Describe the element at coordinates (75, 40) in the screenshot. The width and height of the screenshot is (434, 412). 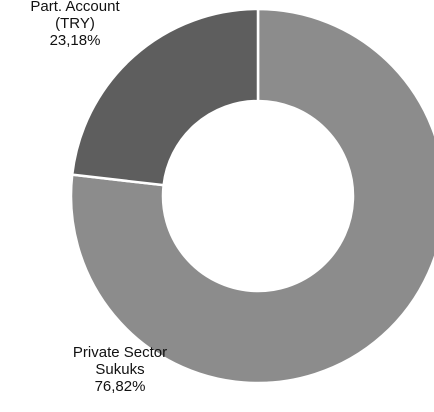
I see `value-label: 23,18%` at that location.